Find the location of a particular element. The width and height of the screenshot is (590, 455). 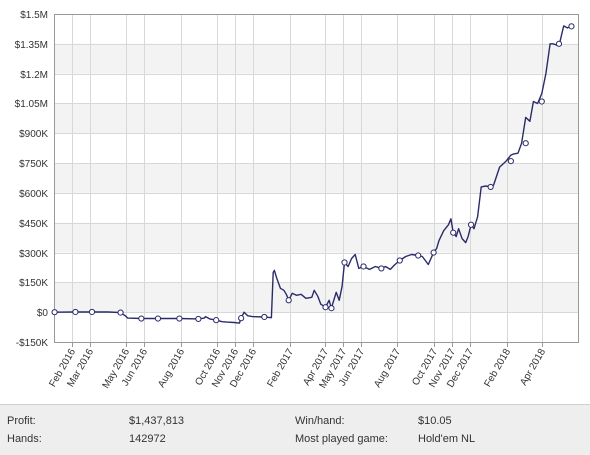

most-played-label: Most played game: is located at coordinates (341, 439).